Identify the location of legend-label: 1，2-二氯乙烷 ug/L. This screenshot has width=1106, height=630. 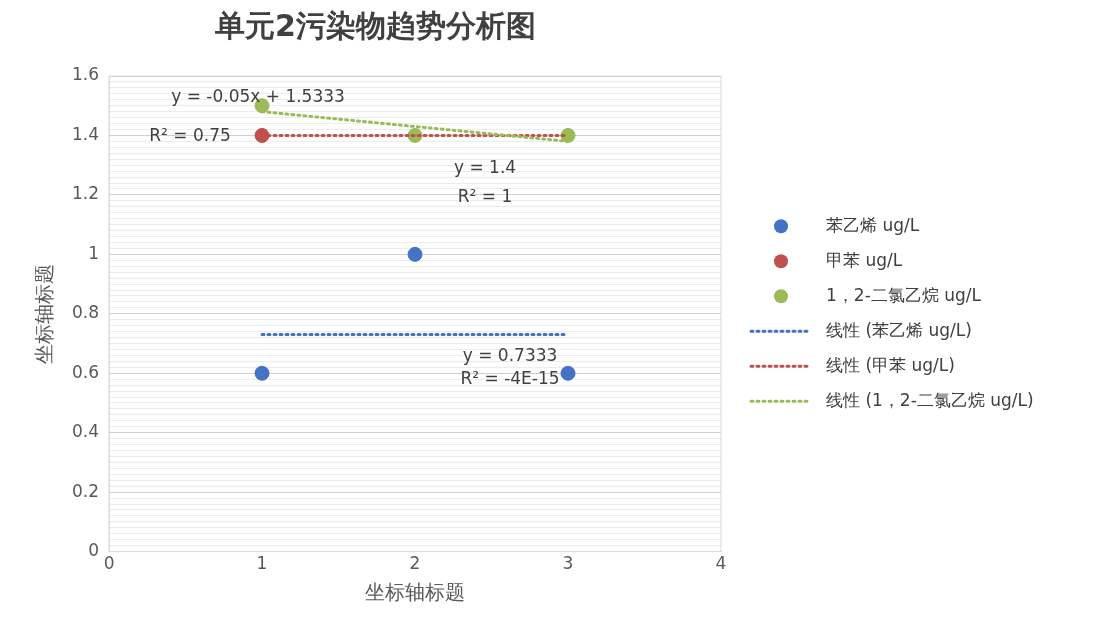
(904, 294).